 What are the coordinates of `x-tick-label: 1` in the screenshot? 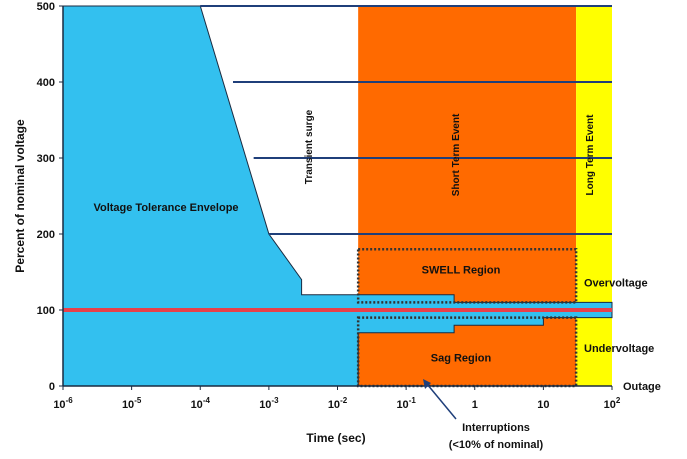 It's located at (475, 405).